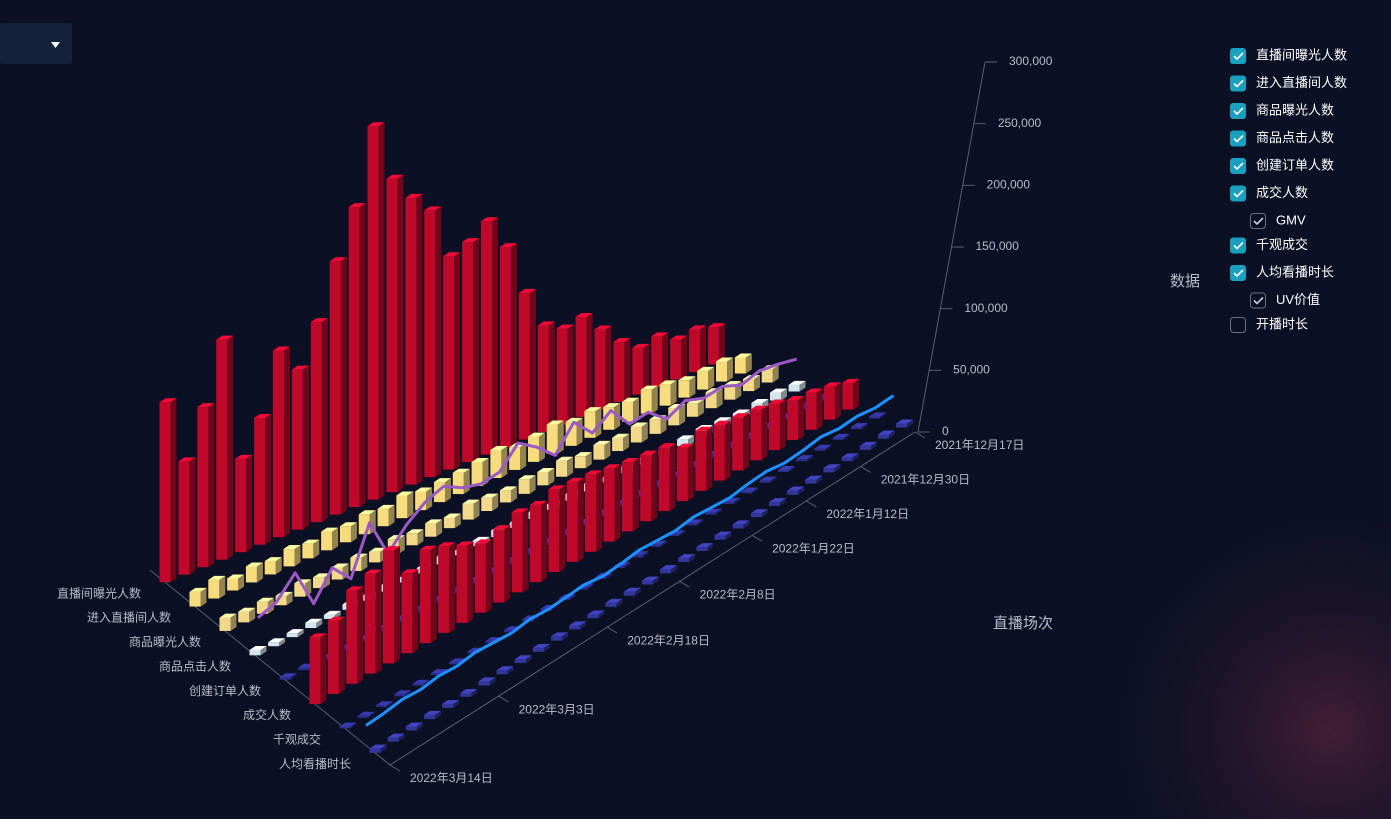  What do you see at coordinates (36, 43) in the screenshot?
I see `dropdown` at bounding box center [36, 43].